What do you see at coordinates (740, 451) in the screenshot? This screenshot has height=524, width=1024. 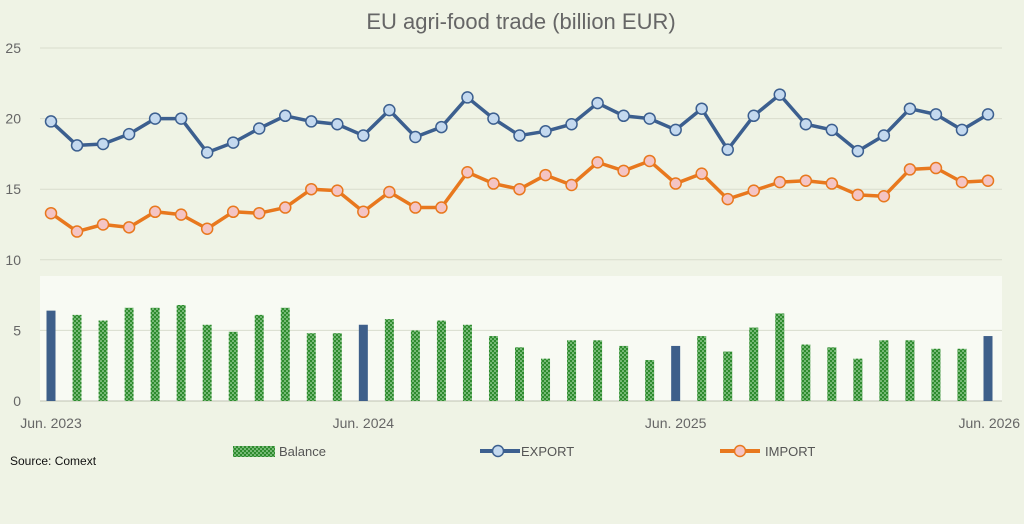 I see `legend-swatch-import-marker` at bounding box center [740, 451].